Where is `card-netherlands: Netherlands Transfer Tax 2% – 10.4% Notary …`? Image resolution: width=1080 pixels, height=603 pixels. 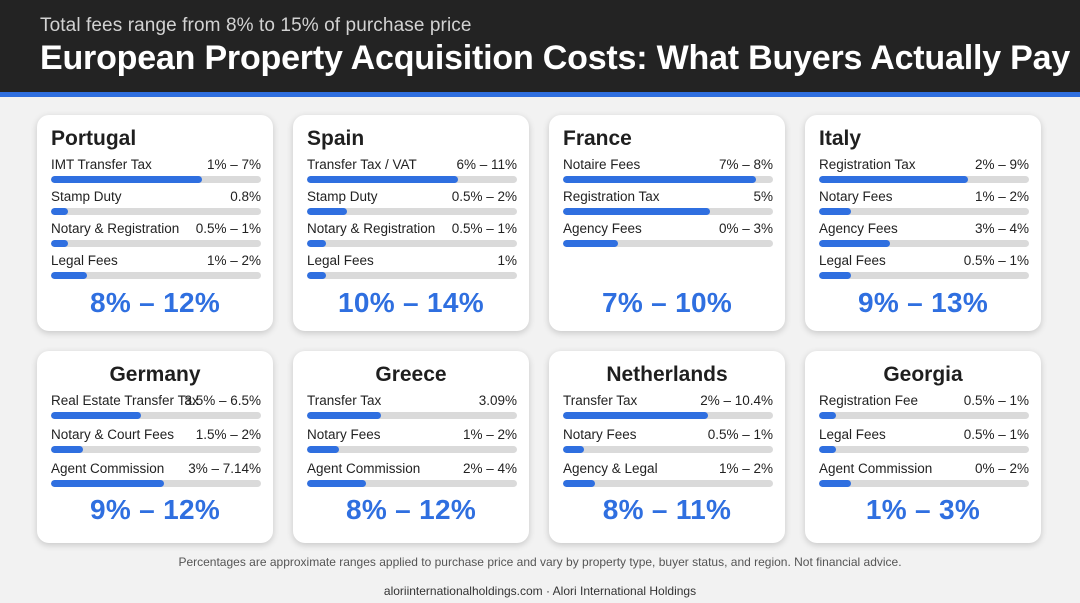
card-netherlands: Netherlands Transfer Tax 2% – 10.4% Notary … is located at coordinates (667, 447).